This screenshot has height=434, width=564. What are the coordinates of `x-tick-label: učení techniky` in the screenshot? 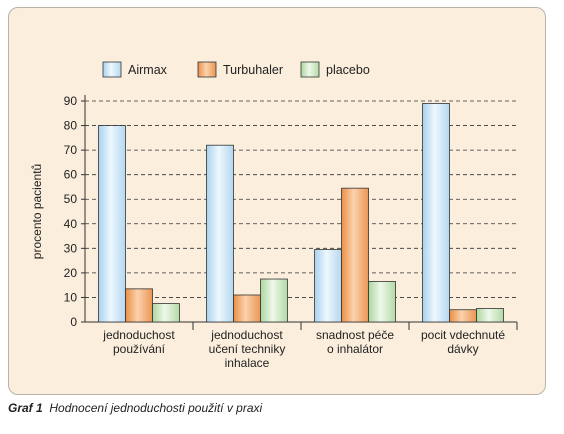 It's located at (247, 349).